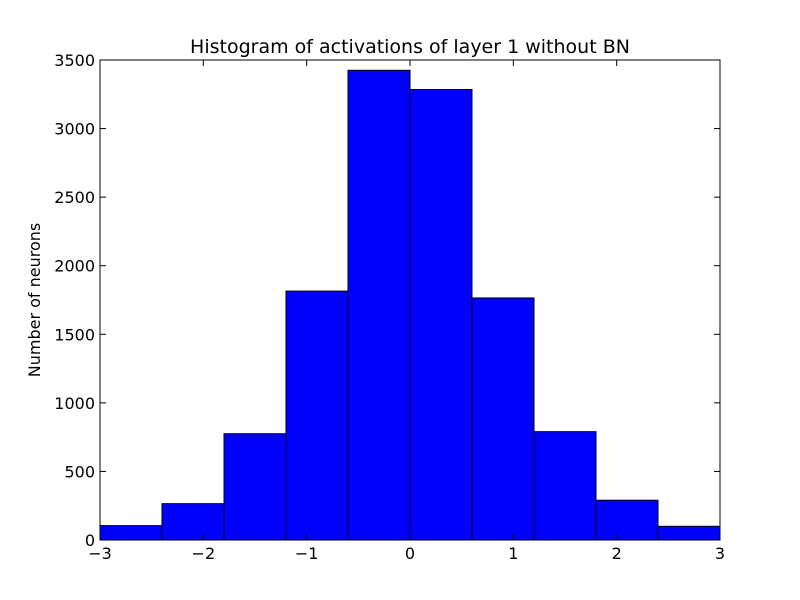 This screenshot has height=600, width=800. Describe the element at coordinates (74, 129) in the screenshot. I see `y-tick-label: 3000` at that location.